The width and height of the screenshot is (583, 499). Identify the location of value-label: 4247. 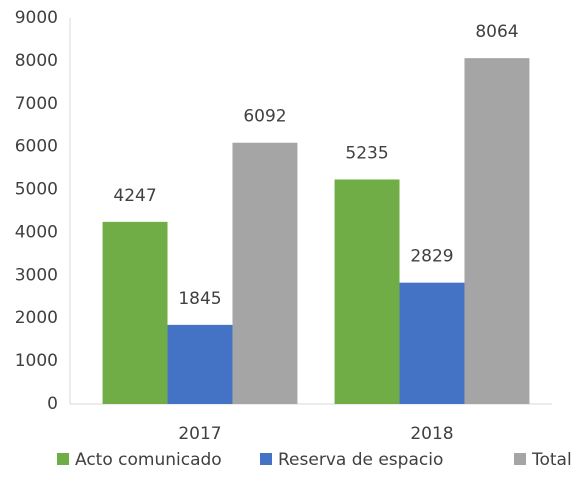
(134, 196).